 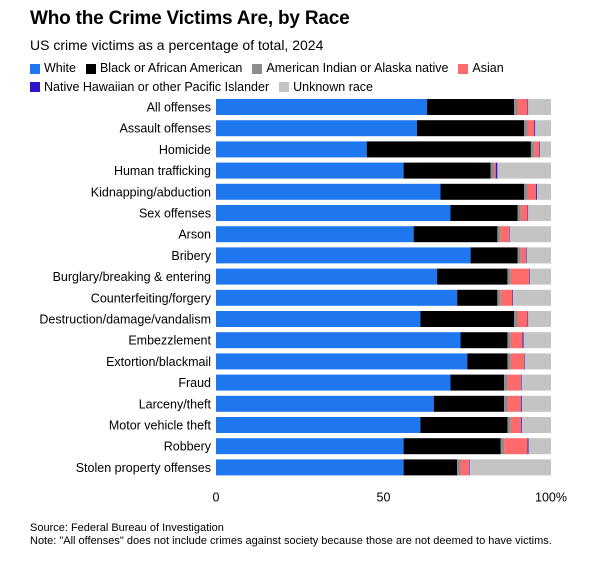 What do you see at coordinates (143, 468) in the screenshot?
I see `category-label: Stolen property offenses` at bounding box center [143, 468].